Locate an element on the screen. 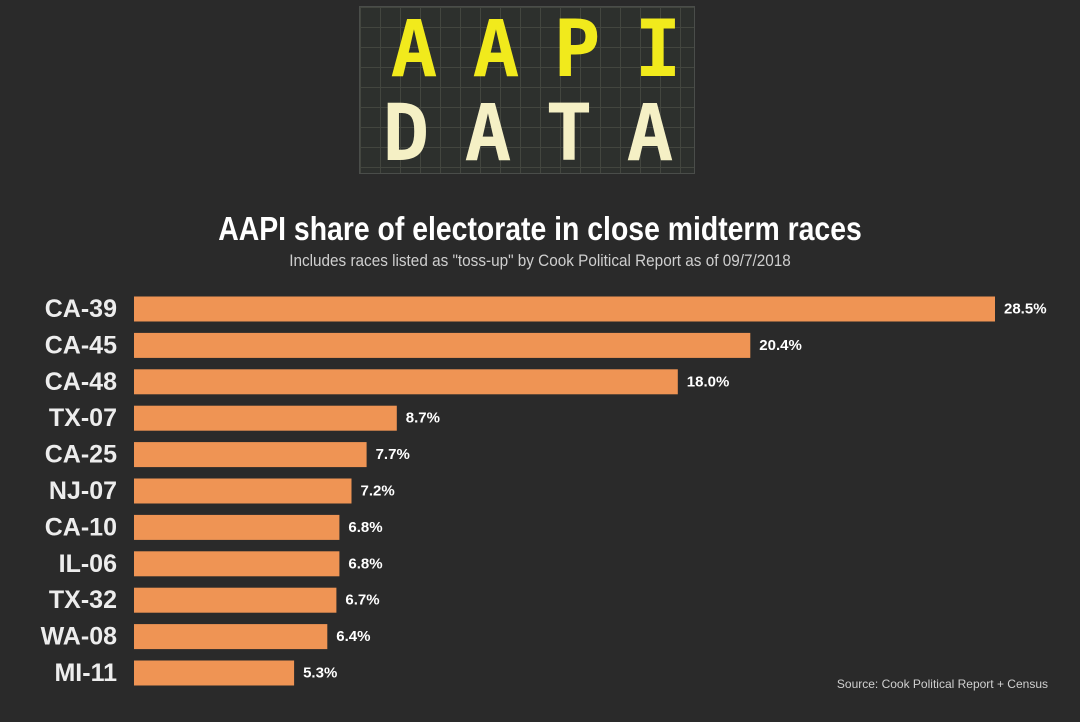 This screenshot has height=722, width=1080. category-label: MI-11 is located at coordinates (85, 673).